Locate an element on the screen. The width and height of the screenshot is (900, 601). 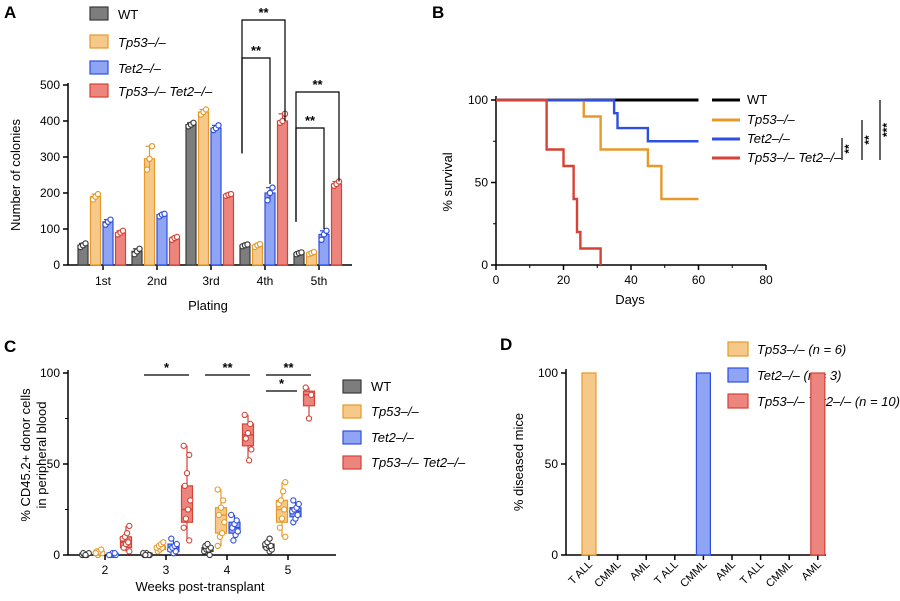
legend-wt: WT is located at coordinates (128, 14).